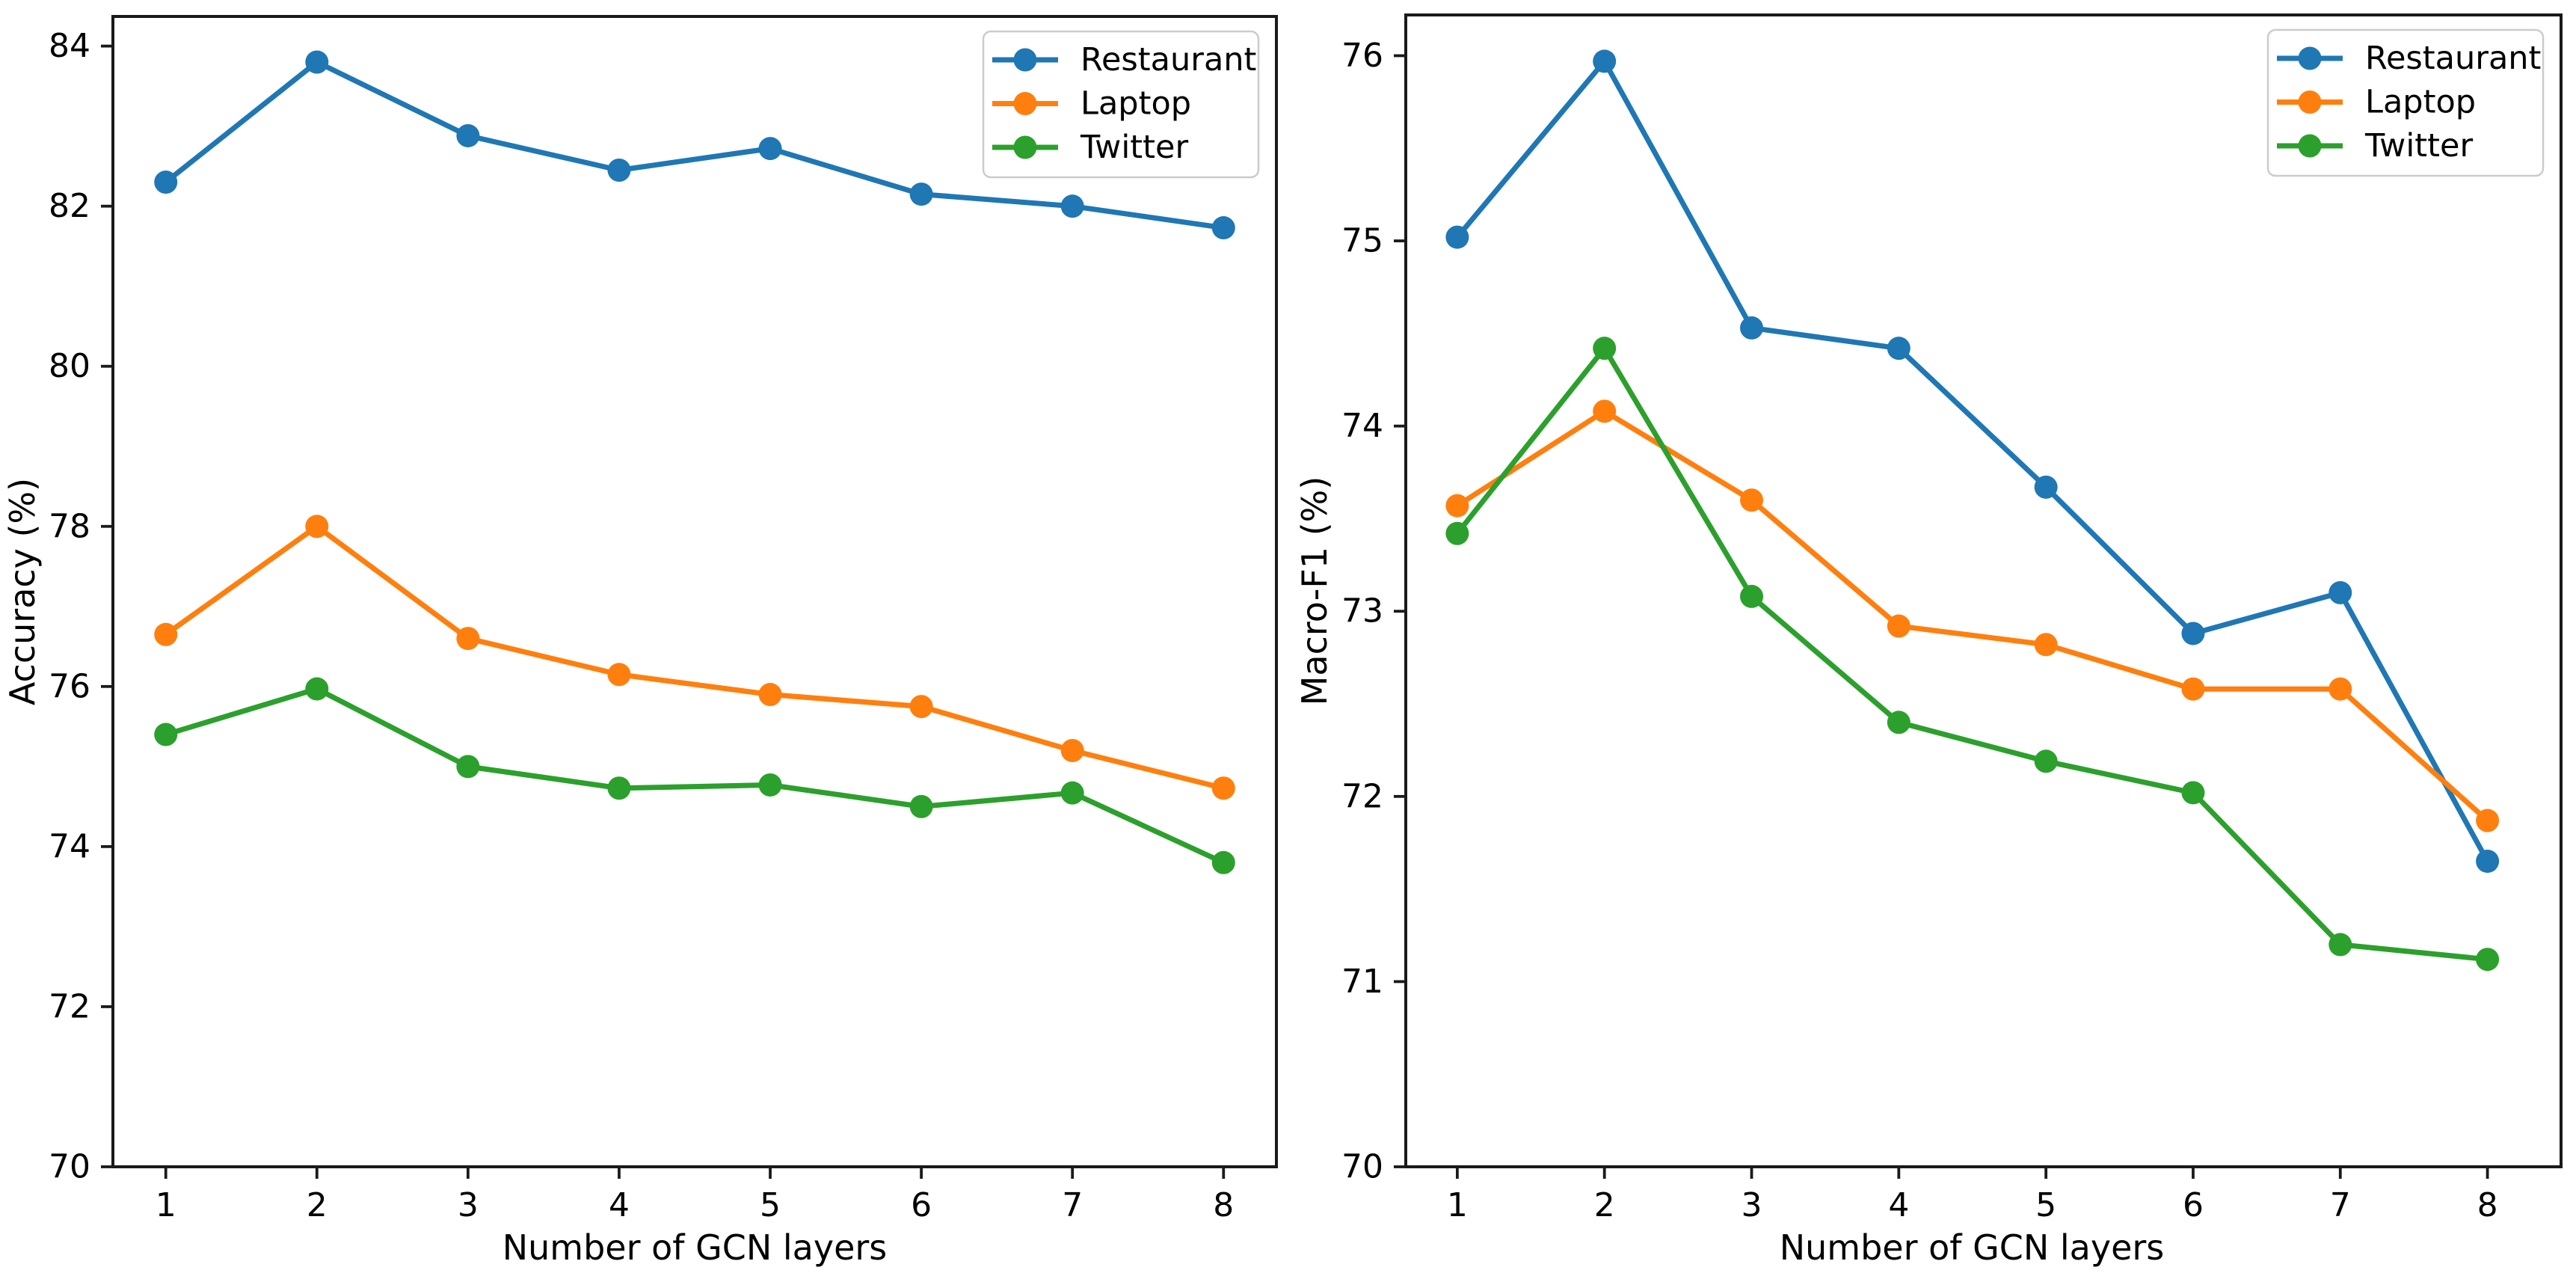  I want to click on right-y-tick-label-70: 70, so click(1362, 1167).